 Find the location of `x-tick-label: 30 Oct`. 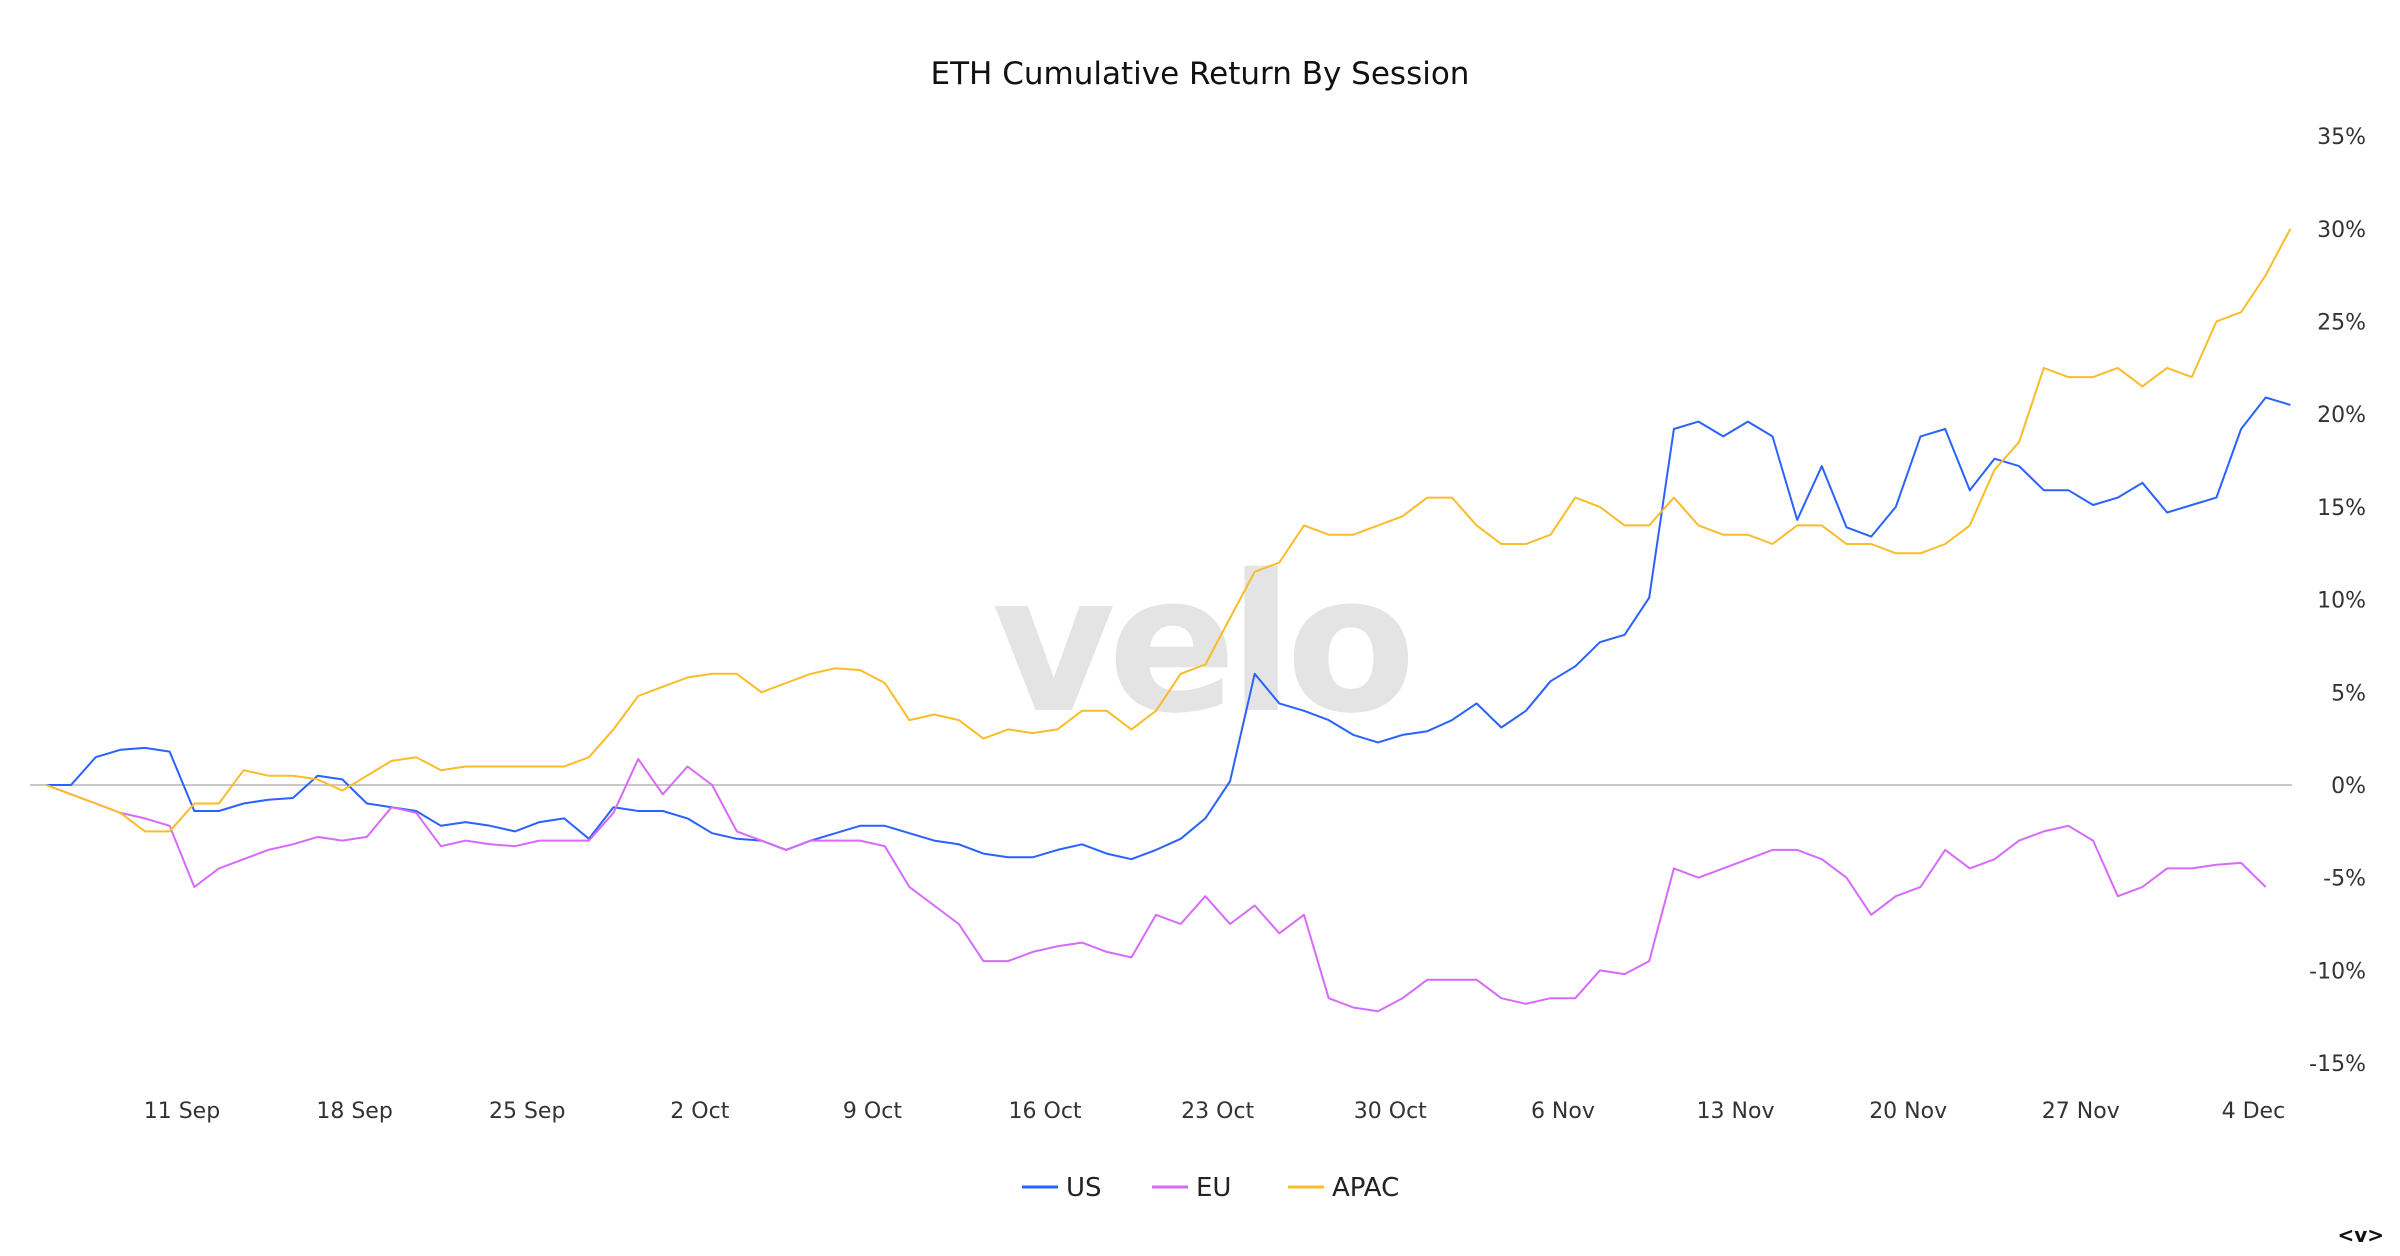

x-tick-label: 30 Oct is located at coordinates (1390, 1111).